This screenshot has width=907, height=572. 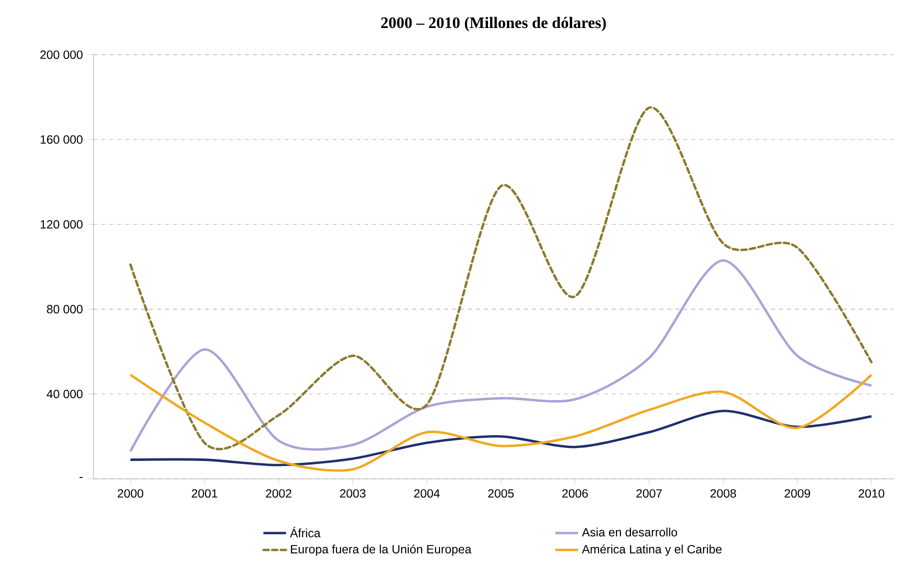 What do you see at coordinates (64, 394) in the screenshot?
I see `y-tick-label: 40 000` at bounding box center [64, 394].